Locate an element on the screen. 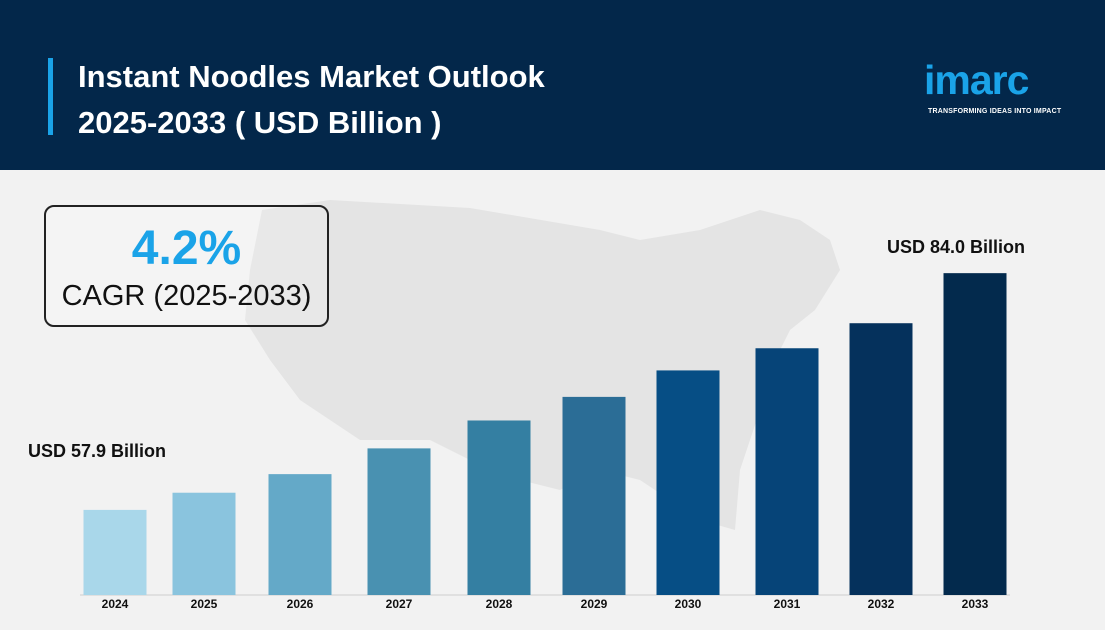 This screenshot has width=1105, height=630. title-accent-bar is located at coordinates (50, 96).